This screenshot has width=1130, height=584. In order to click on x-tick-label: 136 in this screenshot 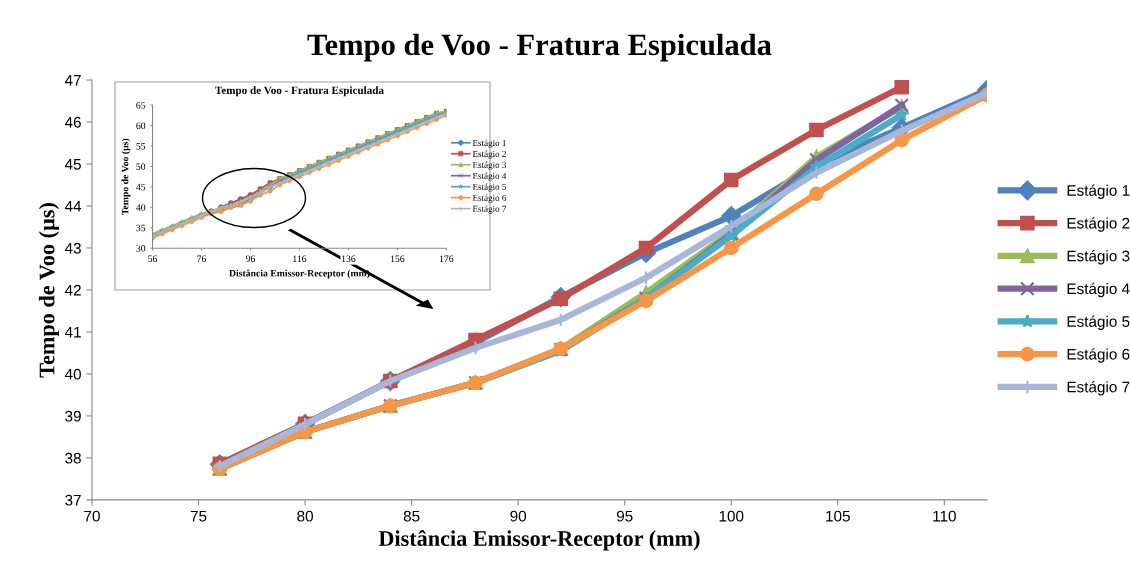, I will do `click(348, 258)`.